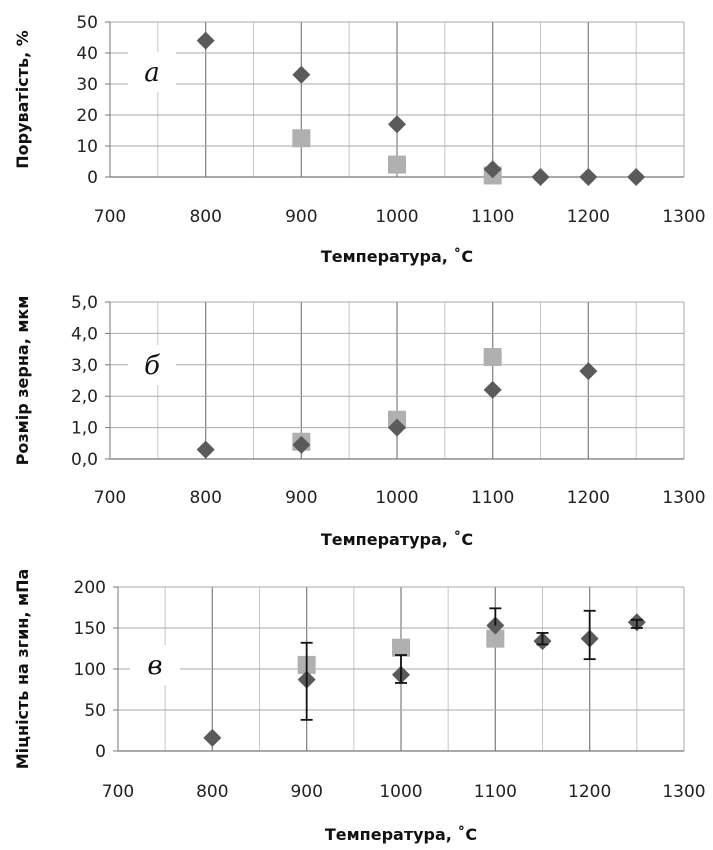  I want to click on y-tick-label: 100, so click(90, 670).